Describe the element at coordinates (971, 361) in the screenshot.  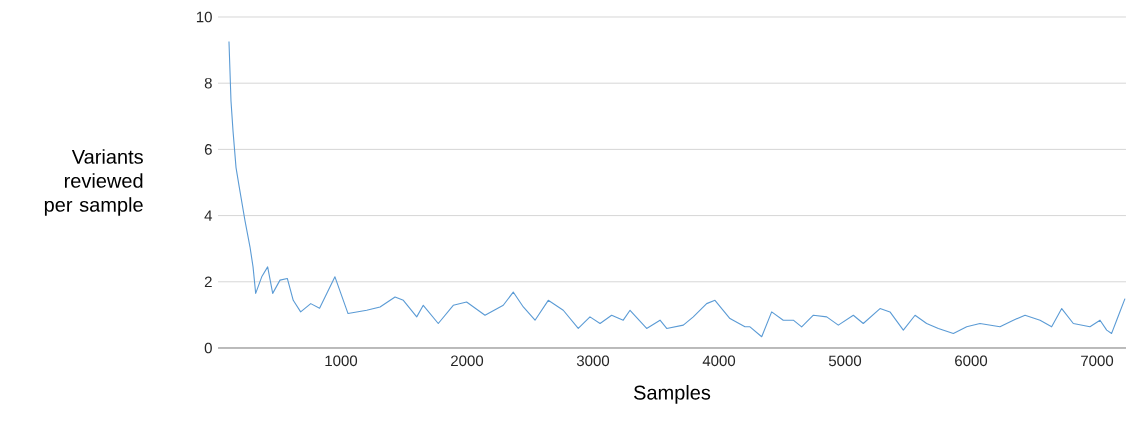
I see `x-tick-label: 6000` at that location.